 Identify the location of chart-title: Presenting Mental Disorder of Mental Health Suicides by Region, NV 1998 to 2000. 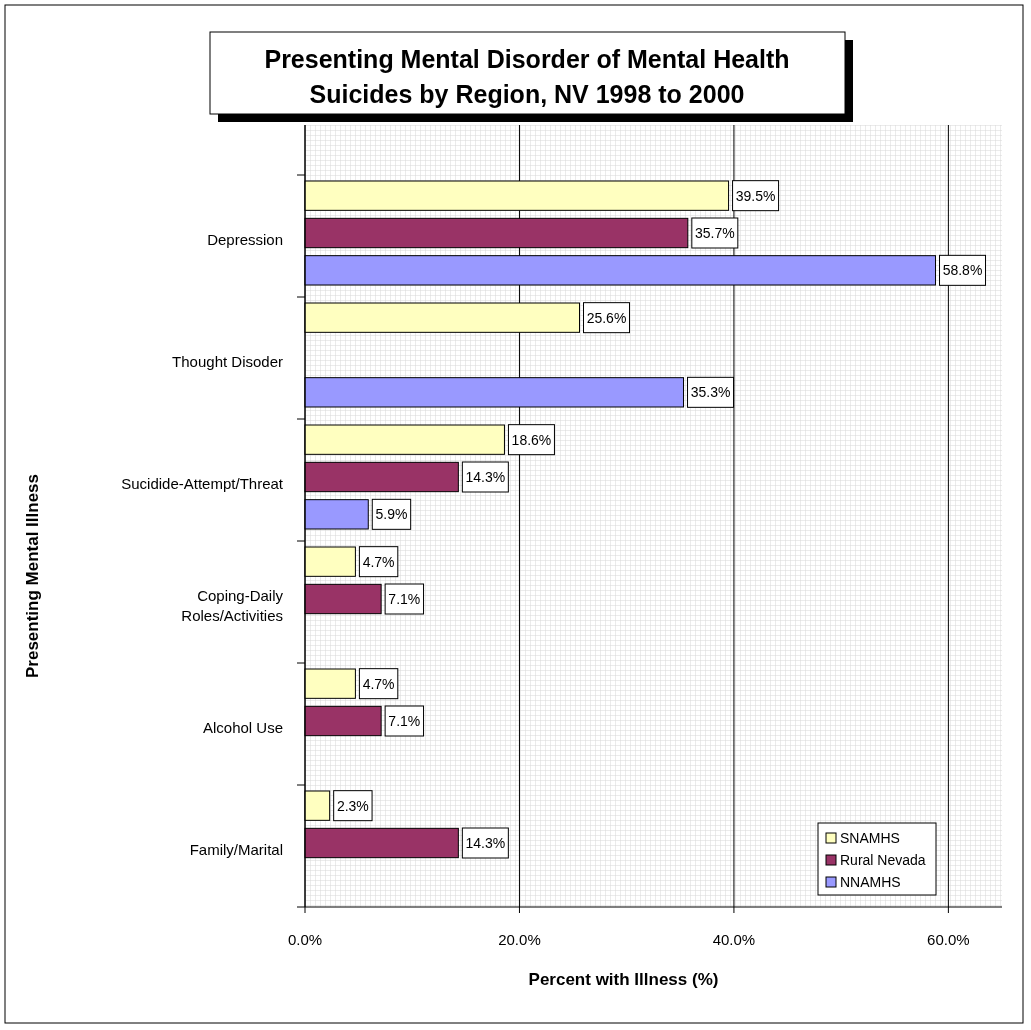
(527, 76).